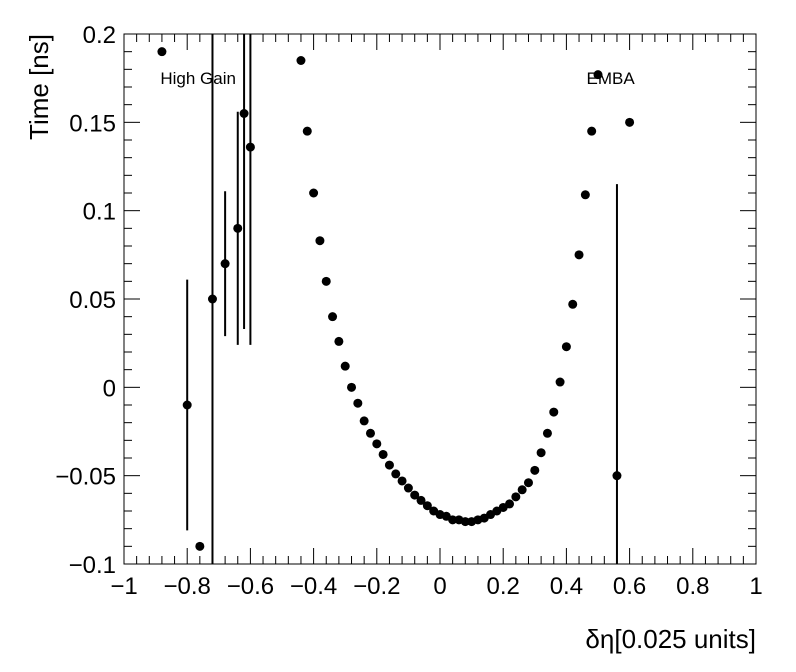 Image resolution: width=796 pixels, height=672 pixels. I want to click on annotation-label: High Gain, so click(198, 78).